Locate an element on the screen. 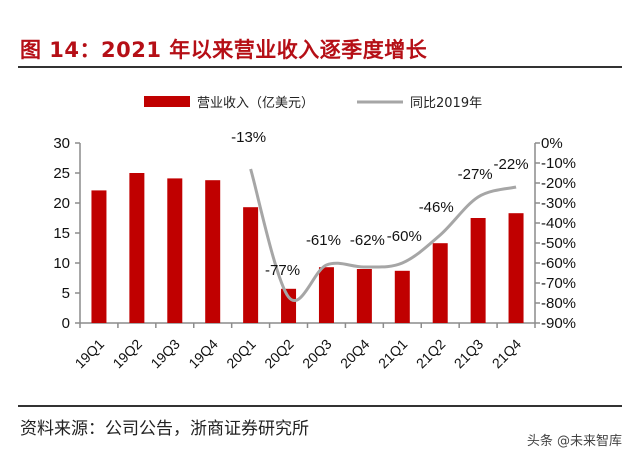  chart-title: 图 14：2021 年以来营业收入逐季度增长 is located at coordinates (224, 50).